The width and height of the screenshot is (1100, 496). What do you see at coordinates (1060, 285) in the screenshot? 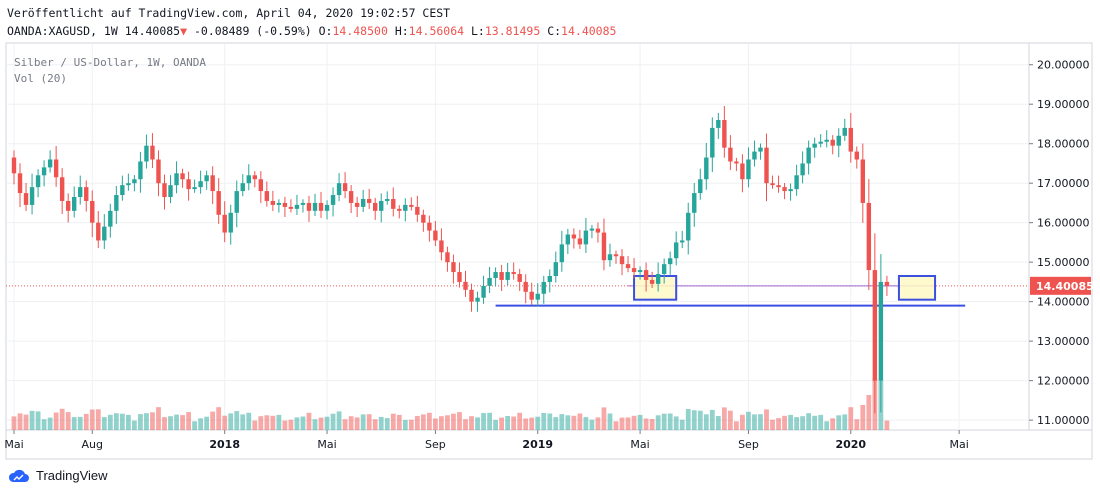
I see `last-price-tag` at bounding box center [1060, 285].